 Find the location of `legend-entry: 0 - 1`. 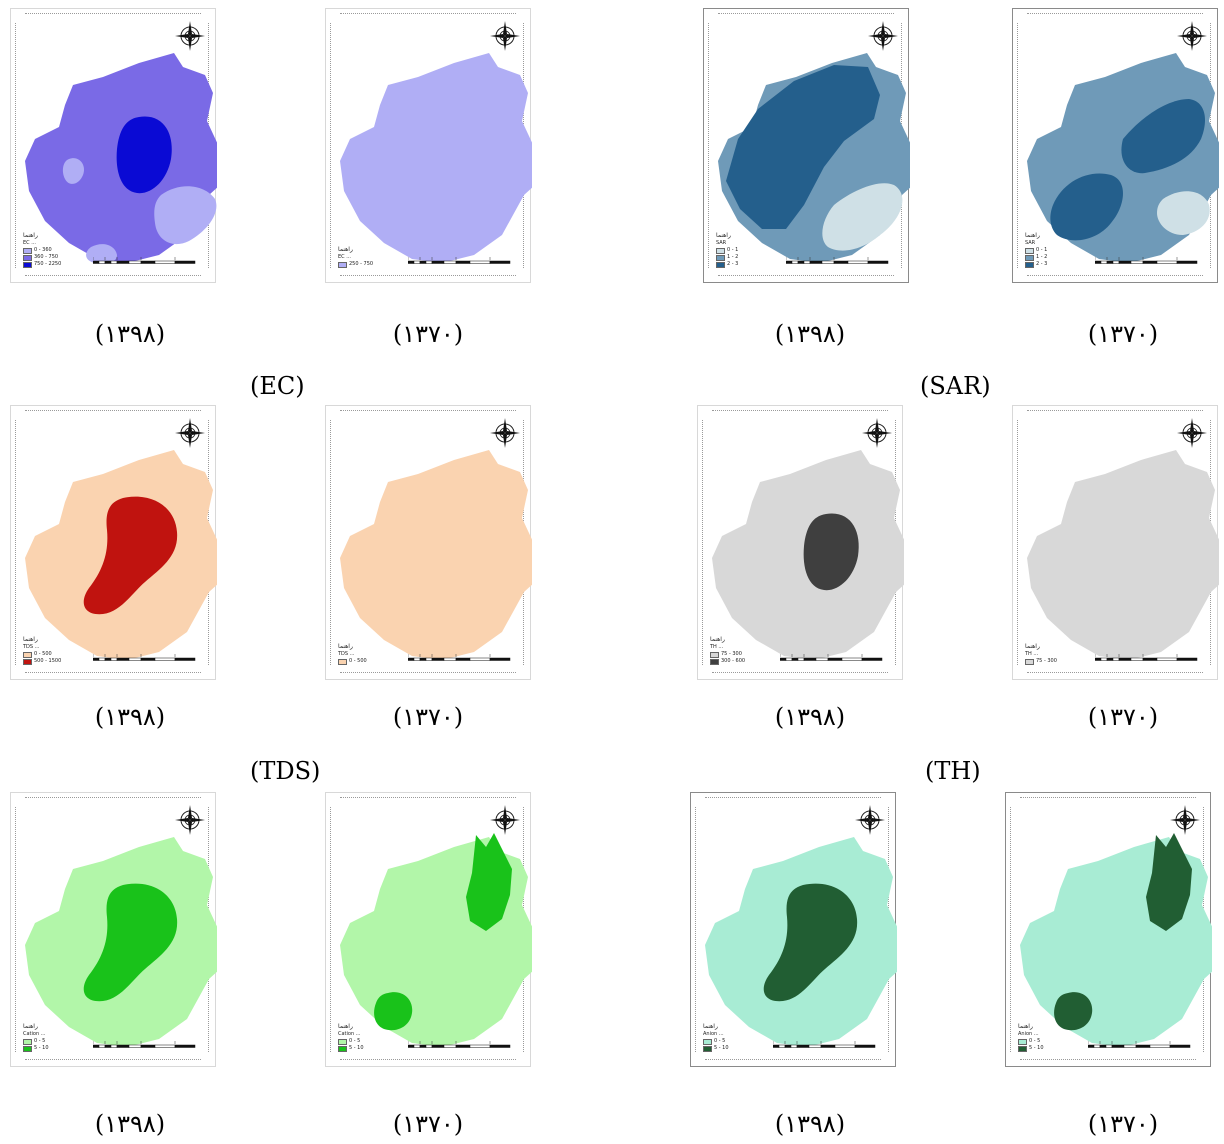

legend-entry: 0 - 1 is located at coordinates (727, 250).